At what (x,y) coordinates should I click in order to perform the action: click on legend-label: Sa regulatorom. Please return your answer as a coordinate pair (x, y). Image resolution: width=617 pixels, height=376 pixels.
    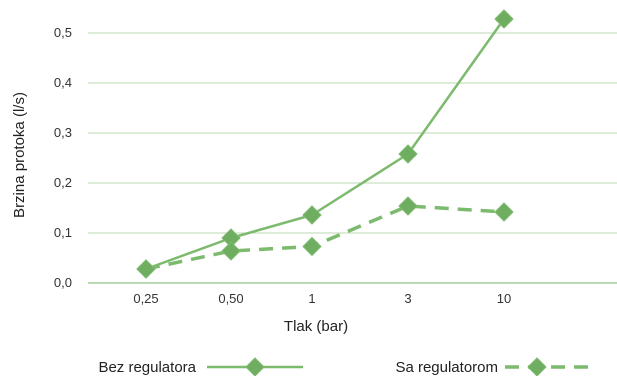
    Looking at the image, I should click on (446, 367).